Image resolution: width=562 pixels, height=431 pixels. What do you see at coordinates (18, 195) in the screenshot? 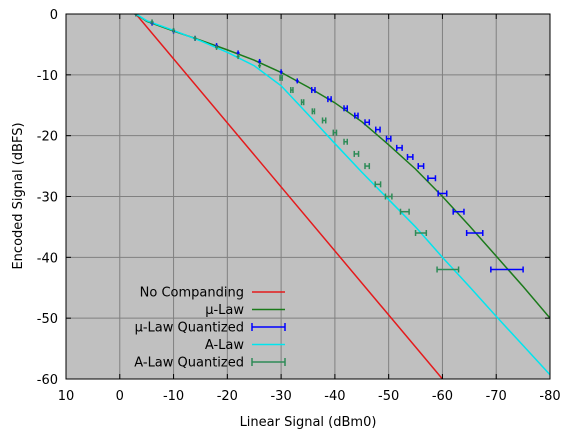
I see `y-axis-label: Encoded Signal (dBFS)` at bounding box center [18, 195].